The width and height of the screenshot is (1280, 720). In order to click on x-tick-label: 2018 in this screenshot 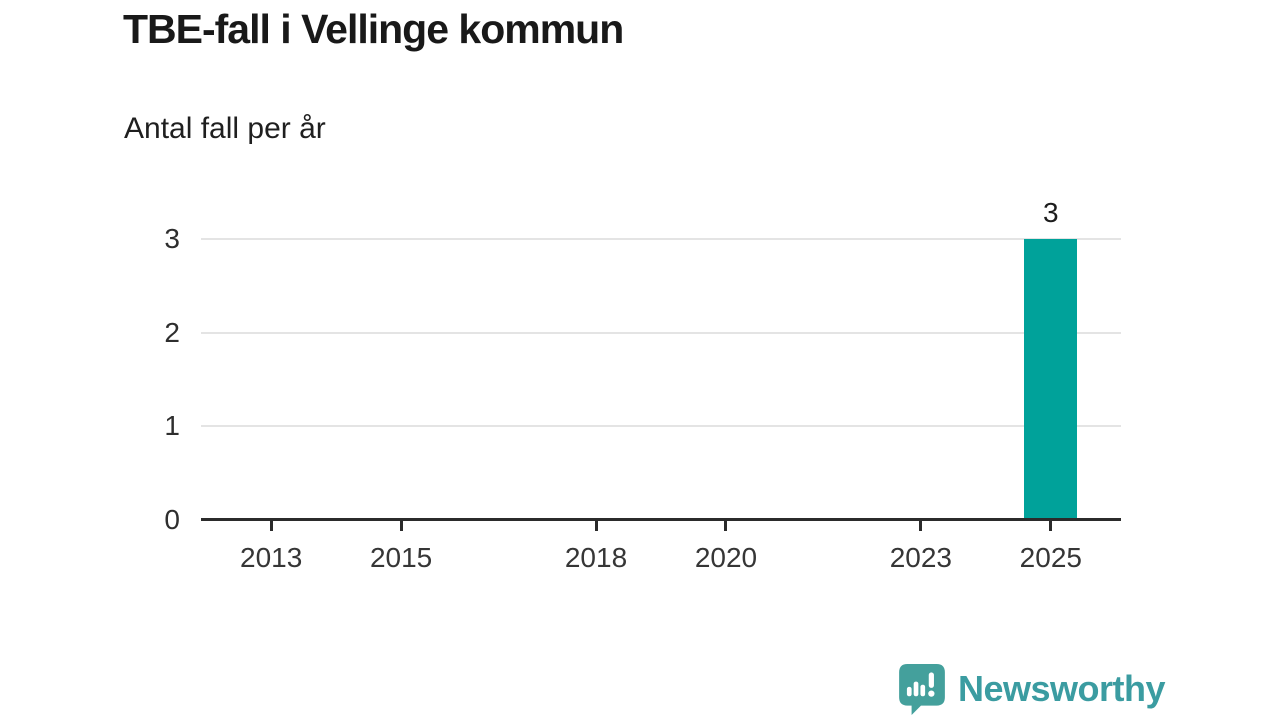, I will do `click(596, 557)`.